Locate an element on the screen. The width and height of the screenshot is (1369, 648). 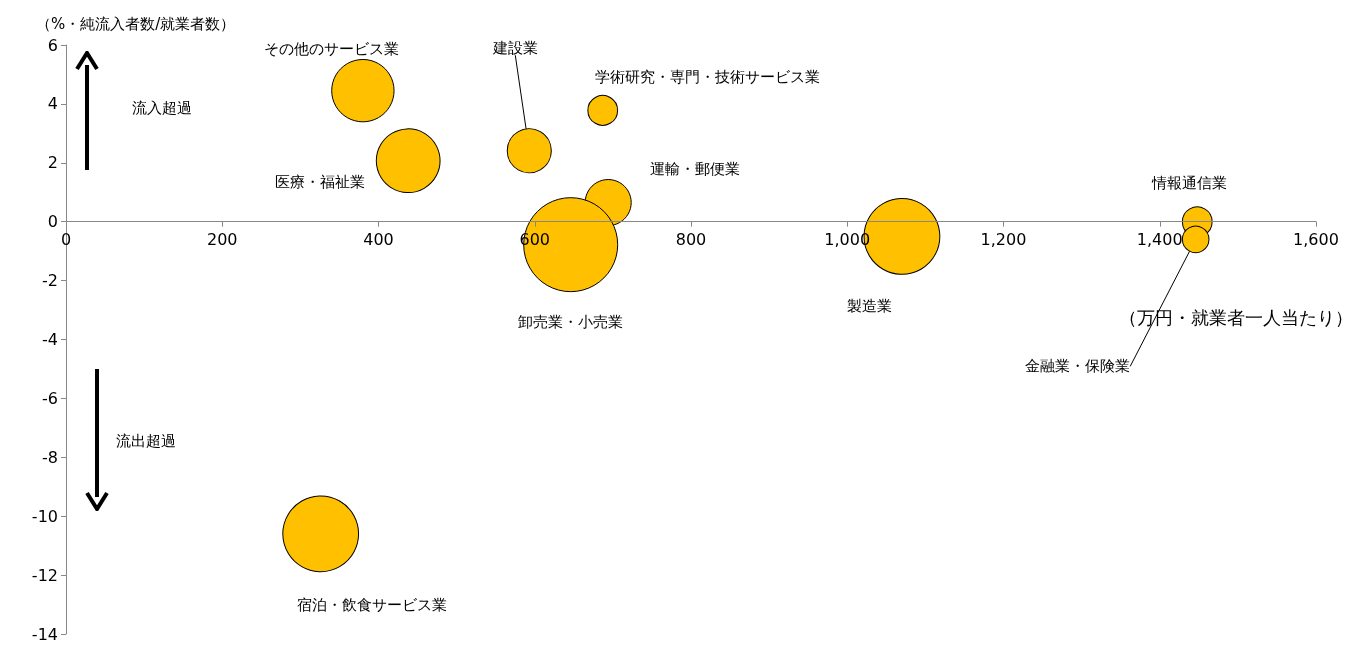
x-tick-label: 0 is located at coordinates (66, 240).